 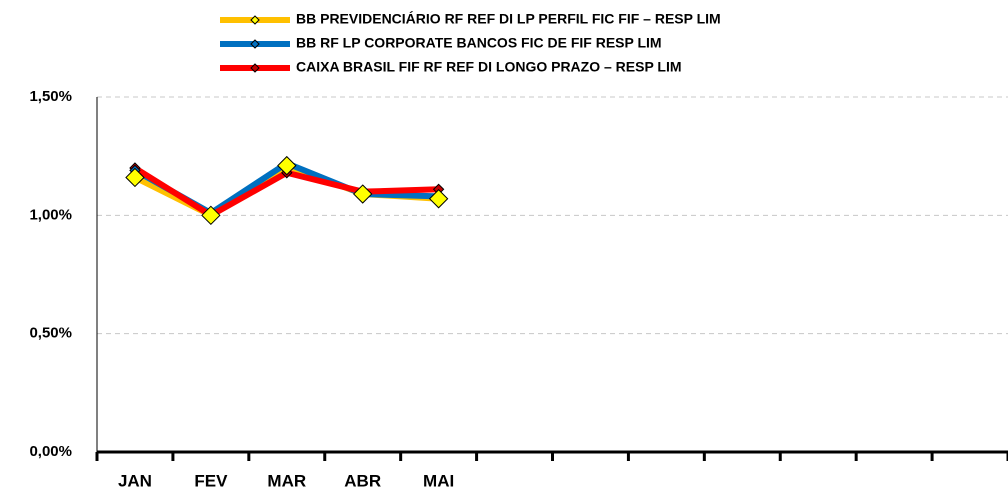 What do you see at coordinates (286, 480) in the screenshot?
I see `x-tick-label: MAR` at bounding box center [286, 480].